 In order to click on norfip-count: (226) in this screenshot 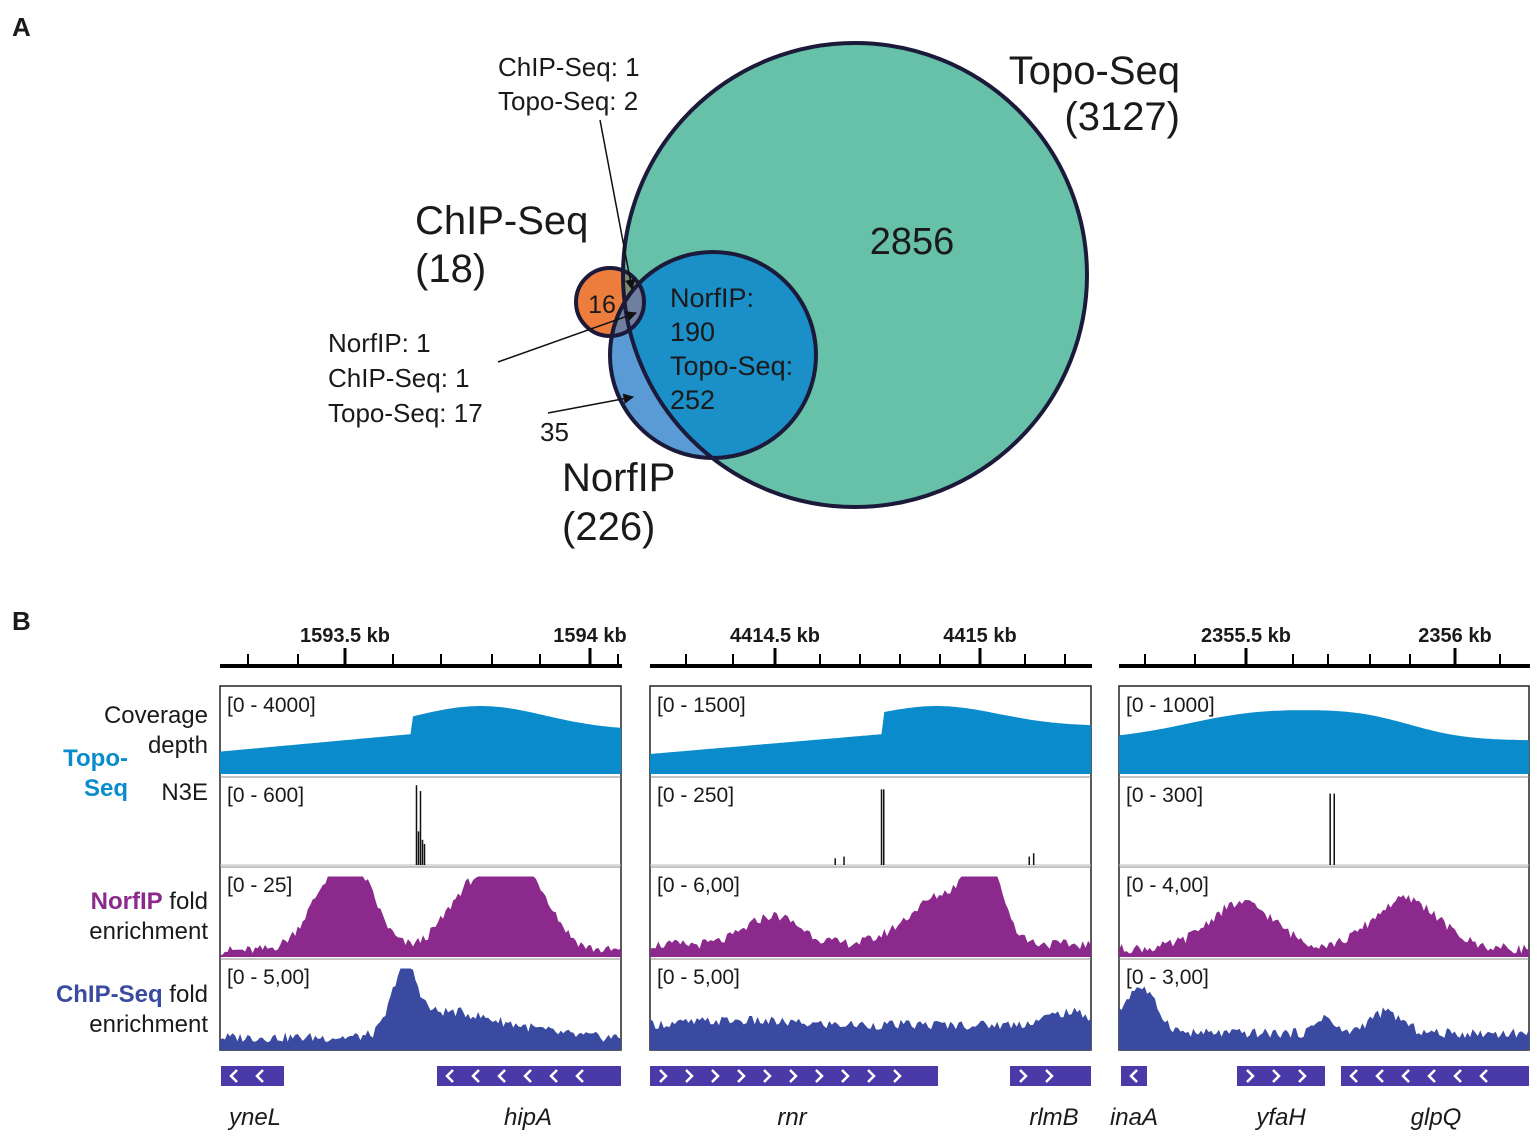, I will do `click(608, 527)`.